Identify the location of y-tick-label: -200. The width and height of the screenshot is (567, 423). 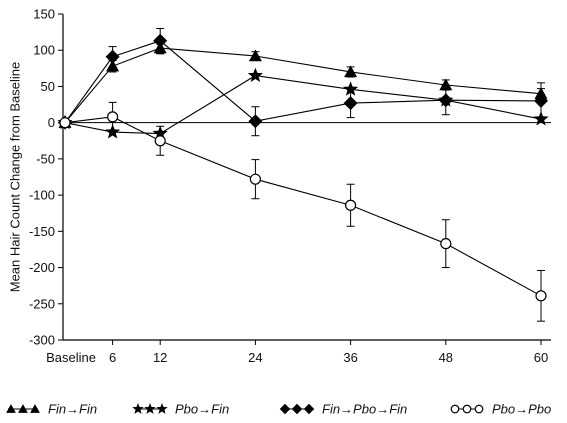
(42, 267).